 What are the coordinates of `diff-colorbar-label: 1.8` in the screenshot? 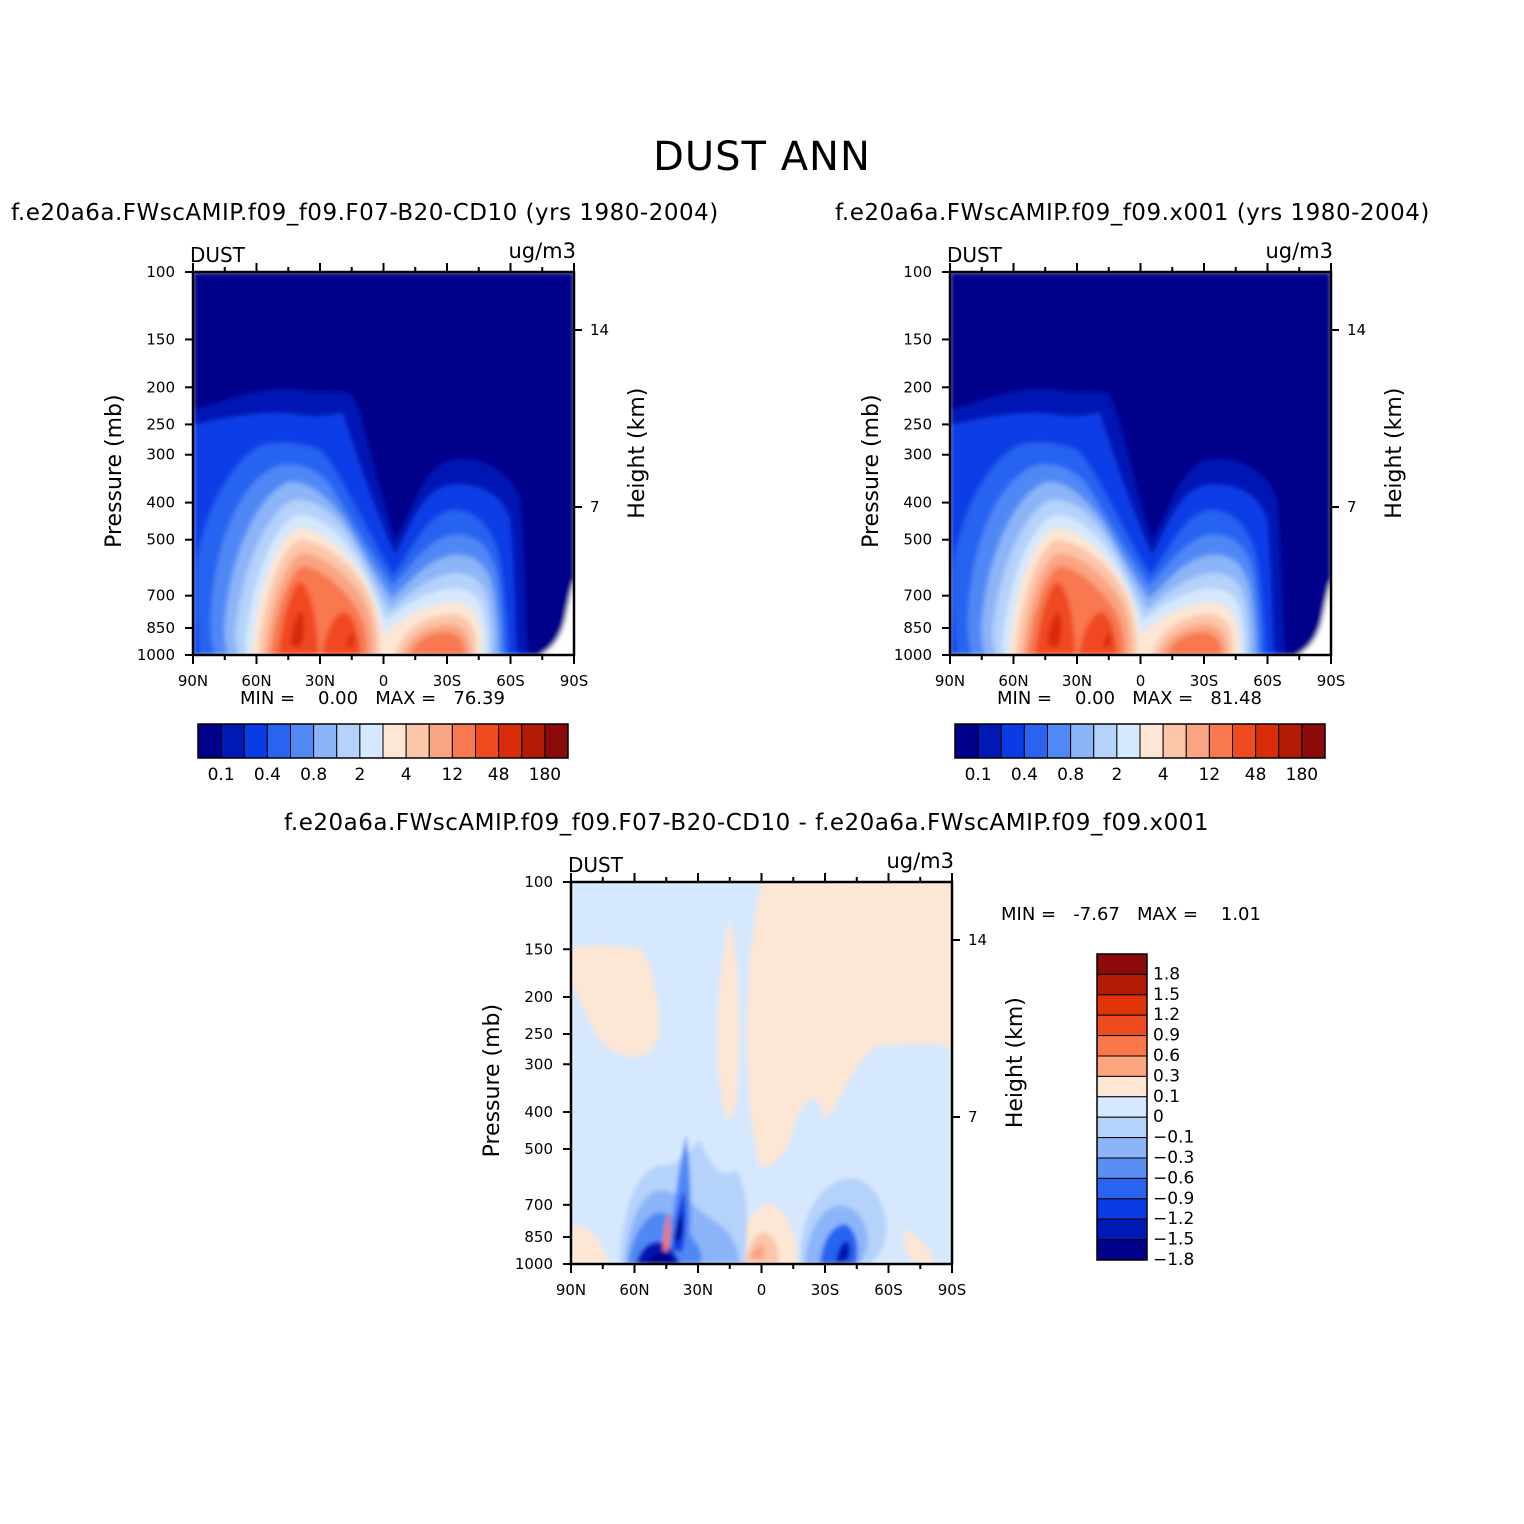 It's located at (1166, 974).